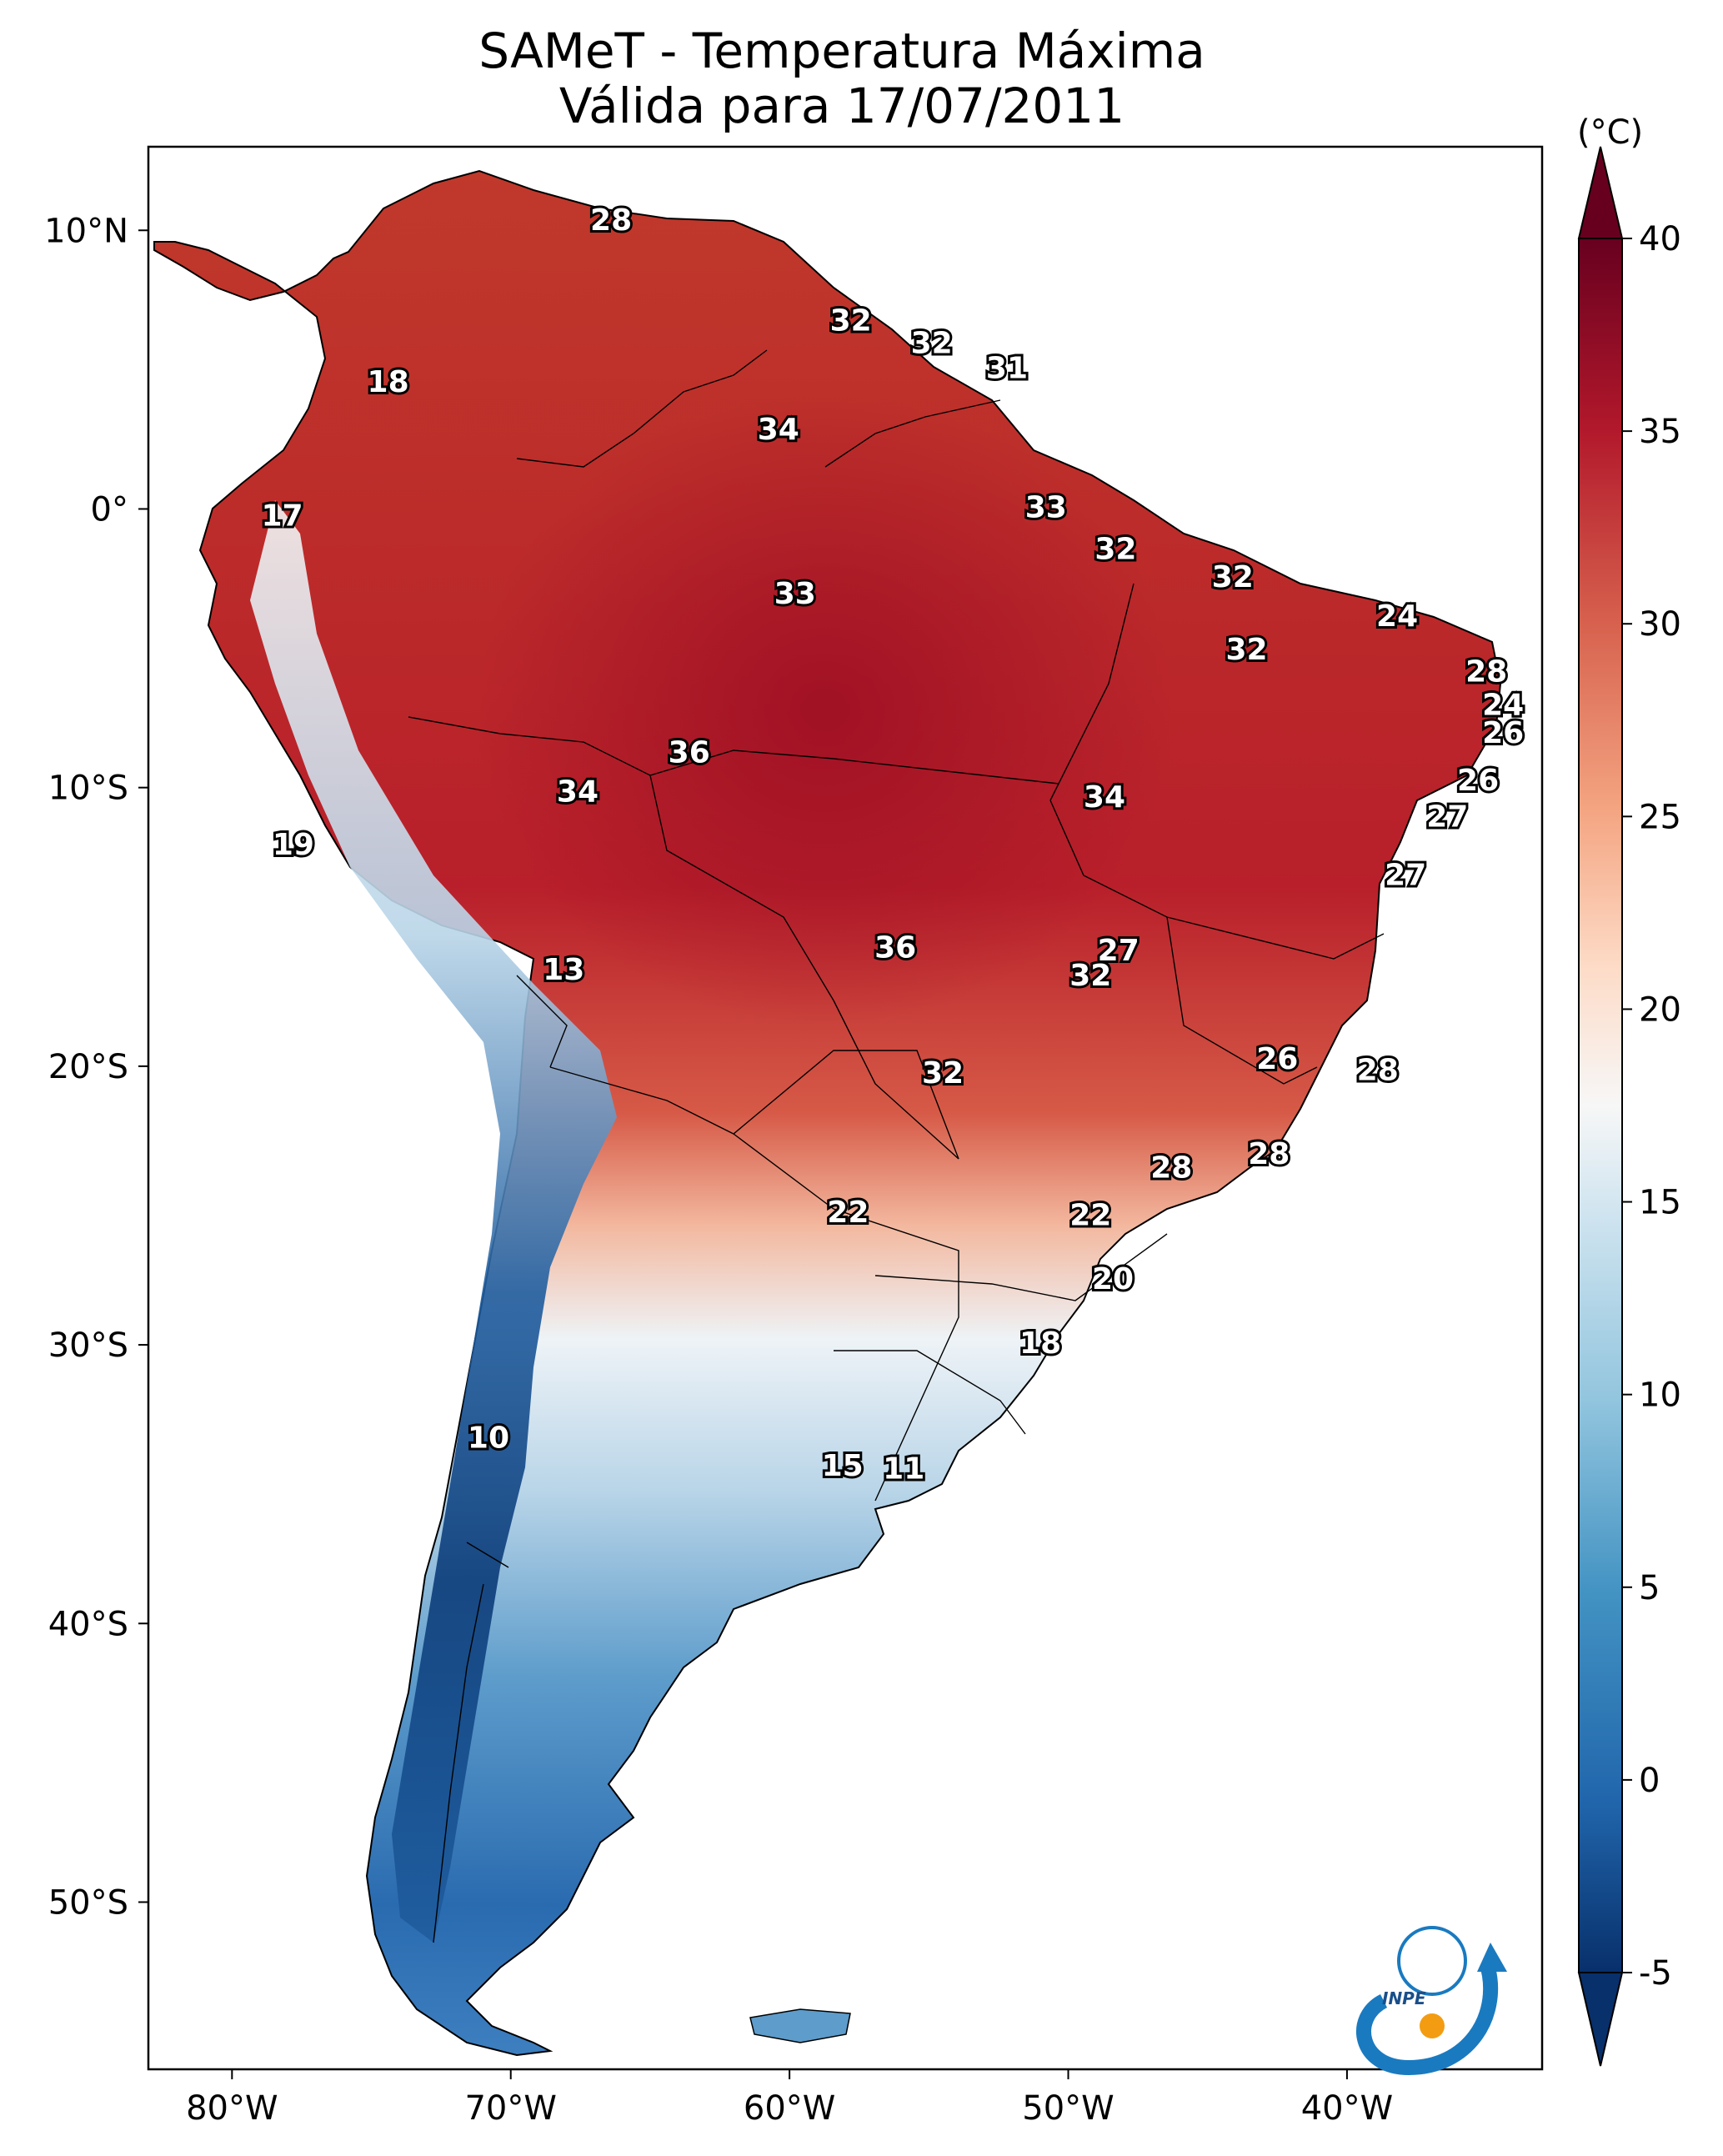 The image size is (1723, 2156). What do you see at coordinates (841, 51) in the screenshot?
I see `map-title: SAMeT - Temperatura Máxima` at bounding box center [841, 51].